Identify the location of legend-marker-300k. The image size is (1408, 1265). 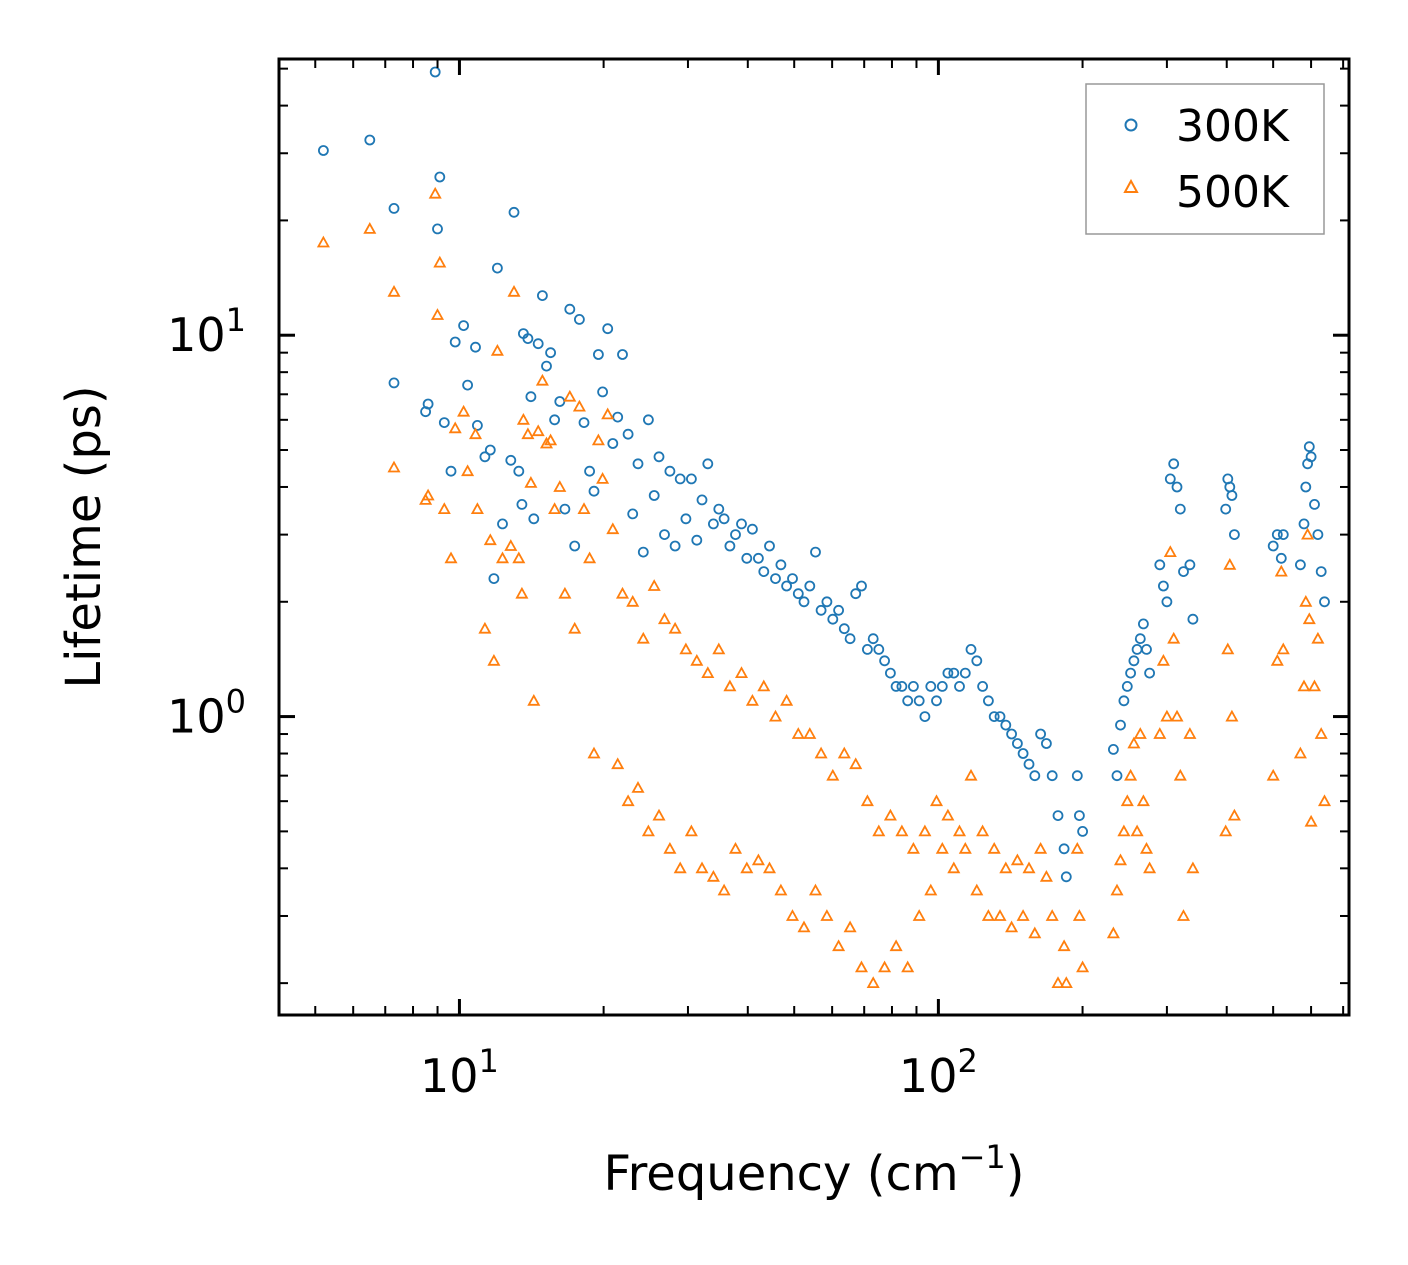
(1131, 125).